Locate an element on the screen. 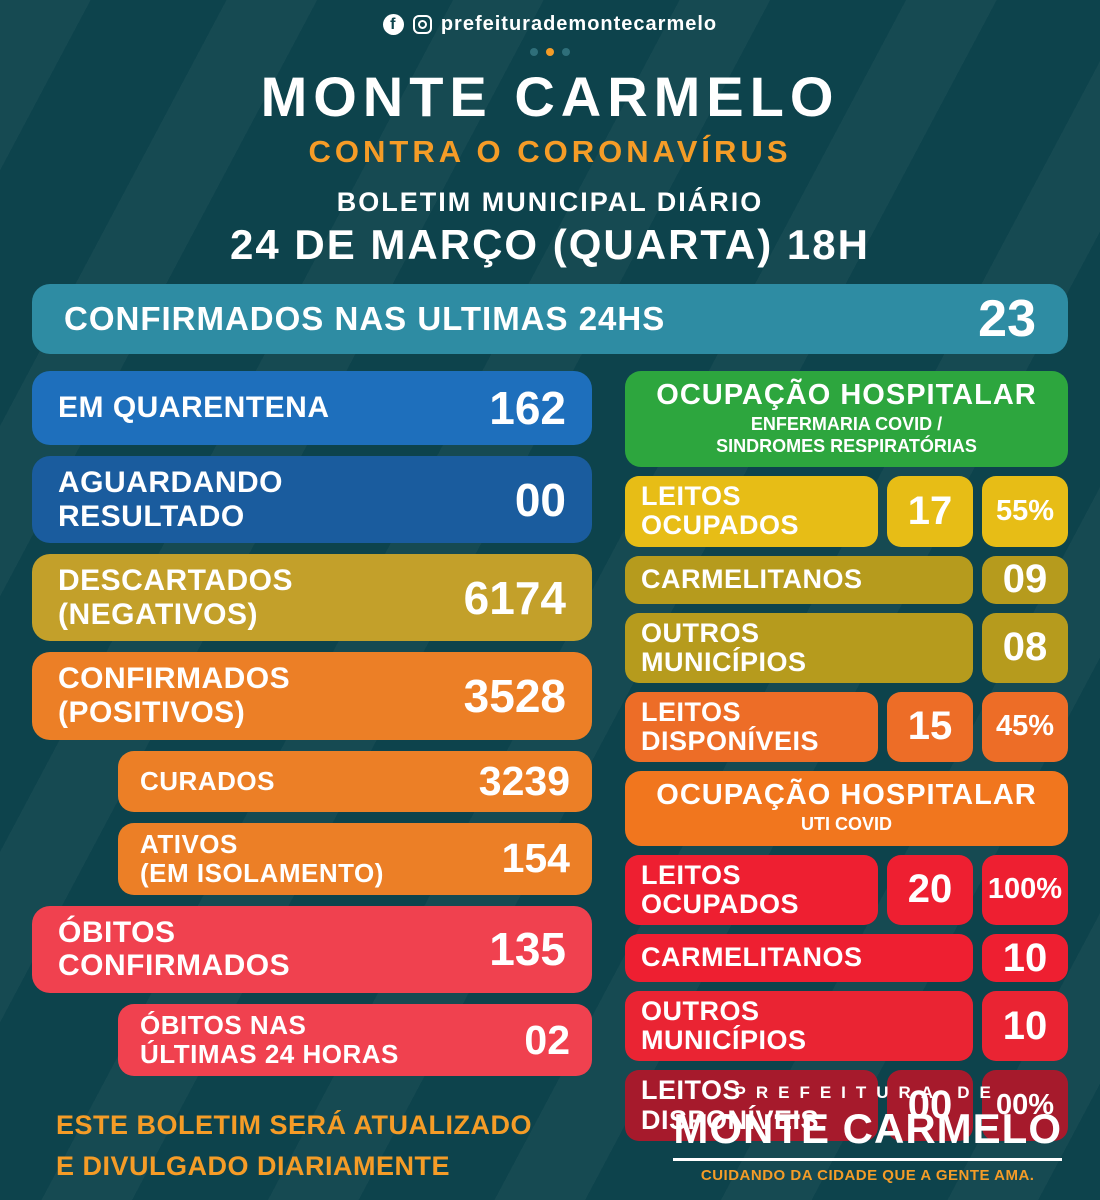 This screenshot has height=1200, width=1100. stat-value: 6174 is located at coordinates (514, 597).